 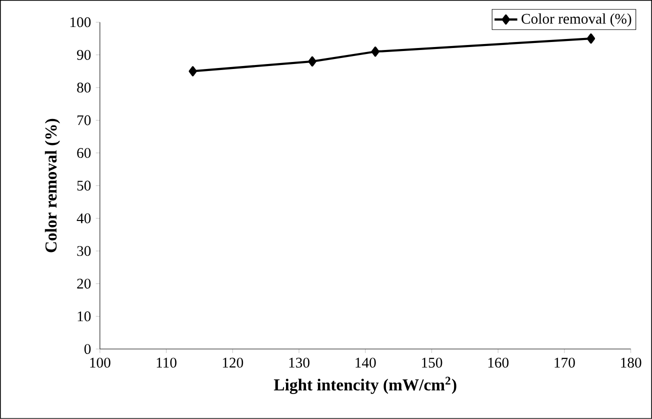 What do you see at coordinates (299, 363) in the screenshot?
I see `x-tick-label: 130` at bounding box center [299, 363].